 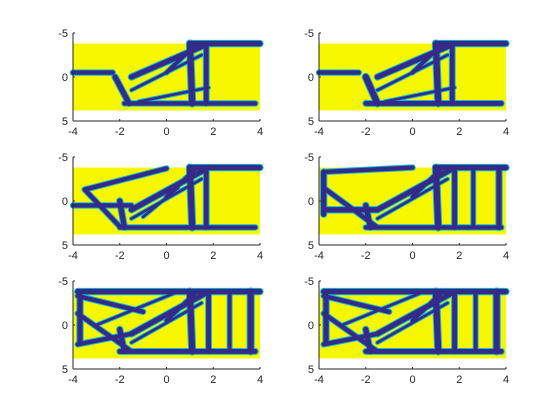 I want to click on subplot-4: -4 -2 0 2 4 -5 0 5, so click(x=407, y=207).